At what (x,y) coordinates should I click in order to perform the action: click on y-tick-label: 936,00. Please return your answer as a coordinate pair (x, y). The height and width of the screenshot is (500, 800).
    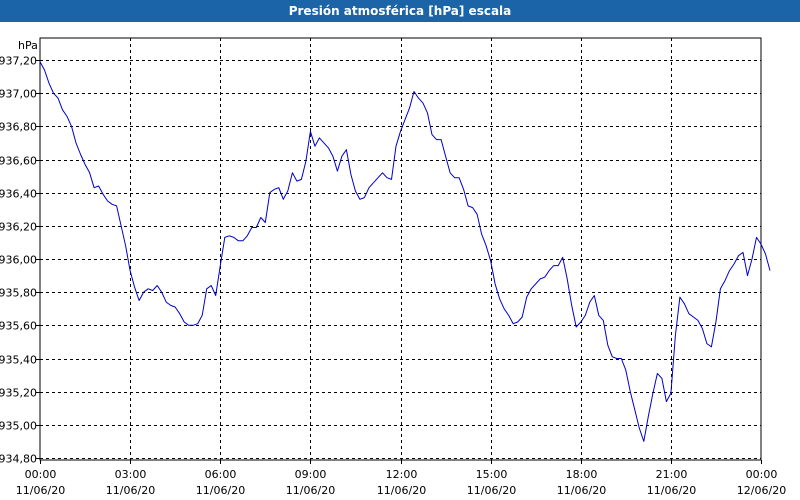
    Looking at the image, I should click on (18, 260).